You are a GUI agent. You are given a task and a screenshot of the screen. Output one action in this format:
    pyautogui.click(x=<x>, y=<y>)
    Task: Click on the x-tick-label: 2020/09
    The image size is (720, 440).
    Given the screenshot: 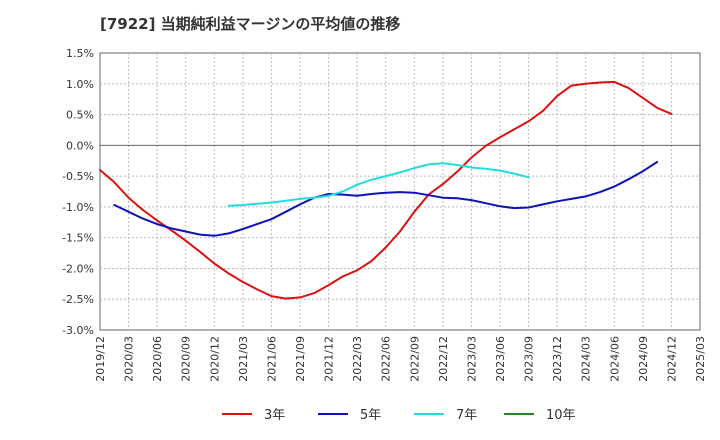 What is the action you would take?
    pyautogui.click(x=186, y=359)
    